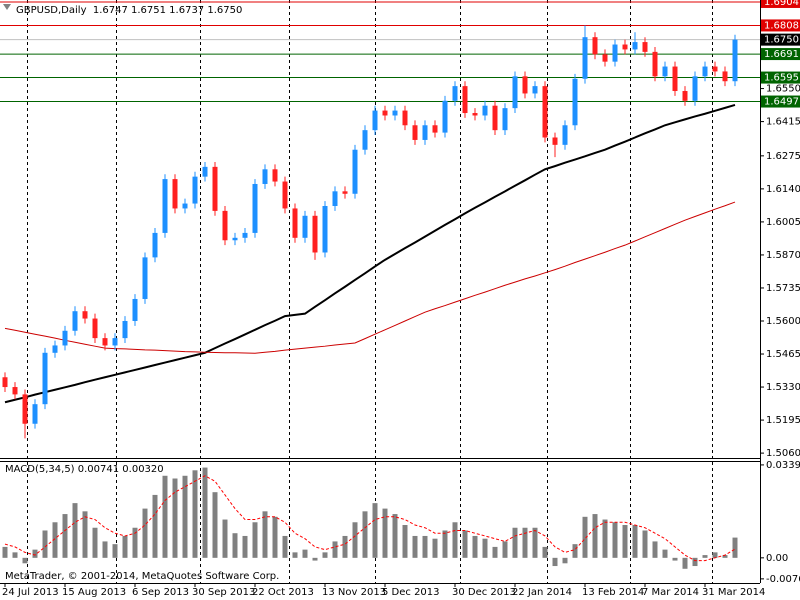 This screenshot has width=800, height=600. I want to click on level-label: 1.6904, so click(781, 4).